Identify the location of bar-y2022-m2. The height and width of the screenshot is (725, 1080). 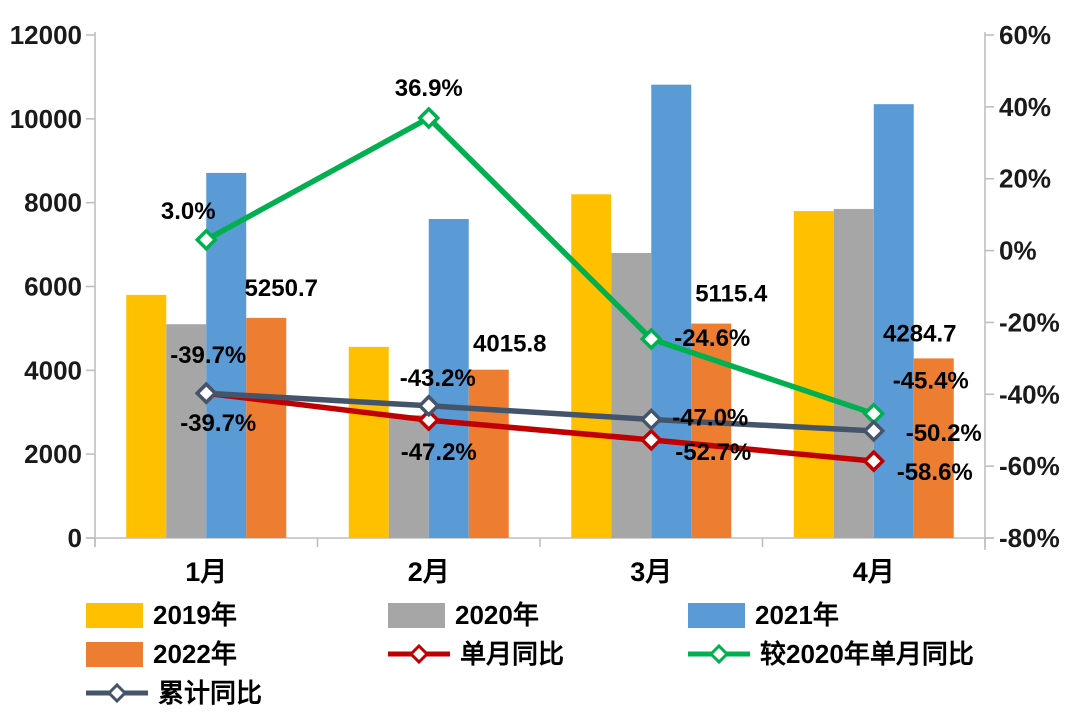
(488, 453).